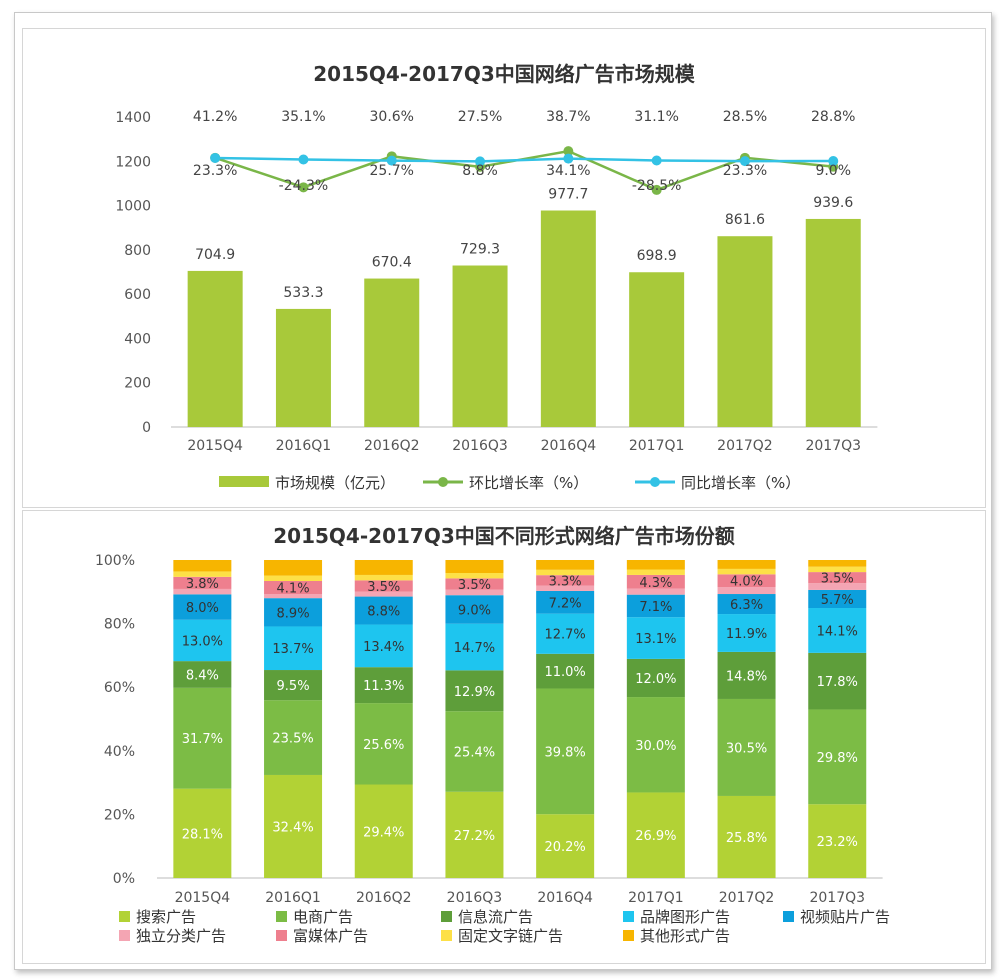 Image resolution: width=1006 pixels, height=980 pixels. Describe the element at coordinates (685, 936) in the screenshot. I see `legend-label: 其他形式广告` at that location.